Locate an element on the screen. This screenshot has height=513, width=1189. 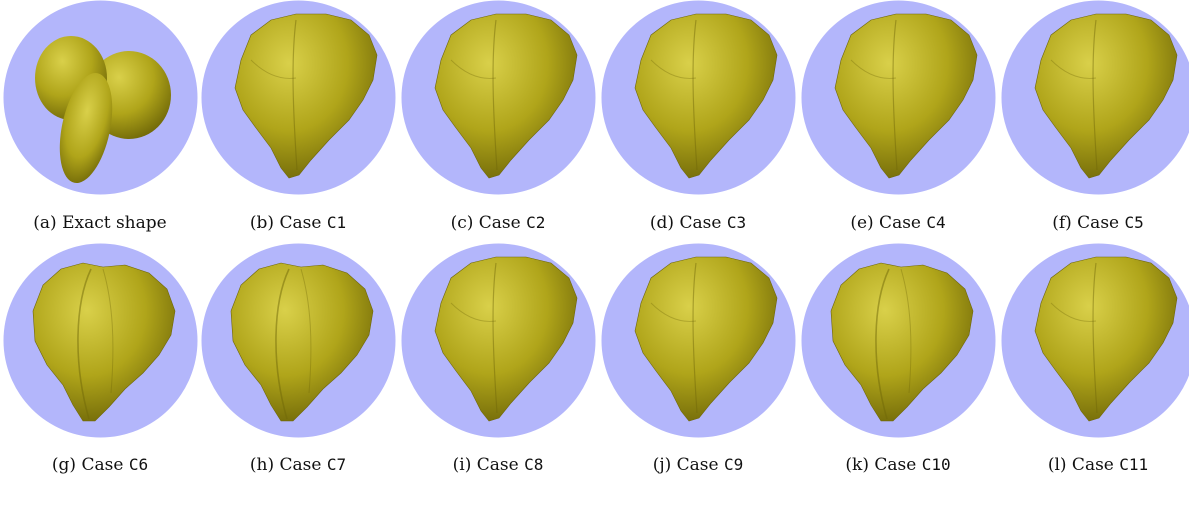
case-code: C4 is located at coordinates (936, 222).